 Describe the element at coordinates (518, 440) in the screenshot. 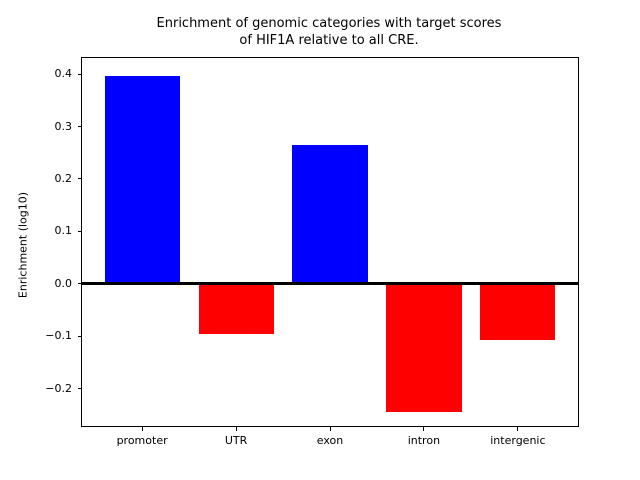

I see `x-tick-label-intergenic: intergenic` at that location.